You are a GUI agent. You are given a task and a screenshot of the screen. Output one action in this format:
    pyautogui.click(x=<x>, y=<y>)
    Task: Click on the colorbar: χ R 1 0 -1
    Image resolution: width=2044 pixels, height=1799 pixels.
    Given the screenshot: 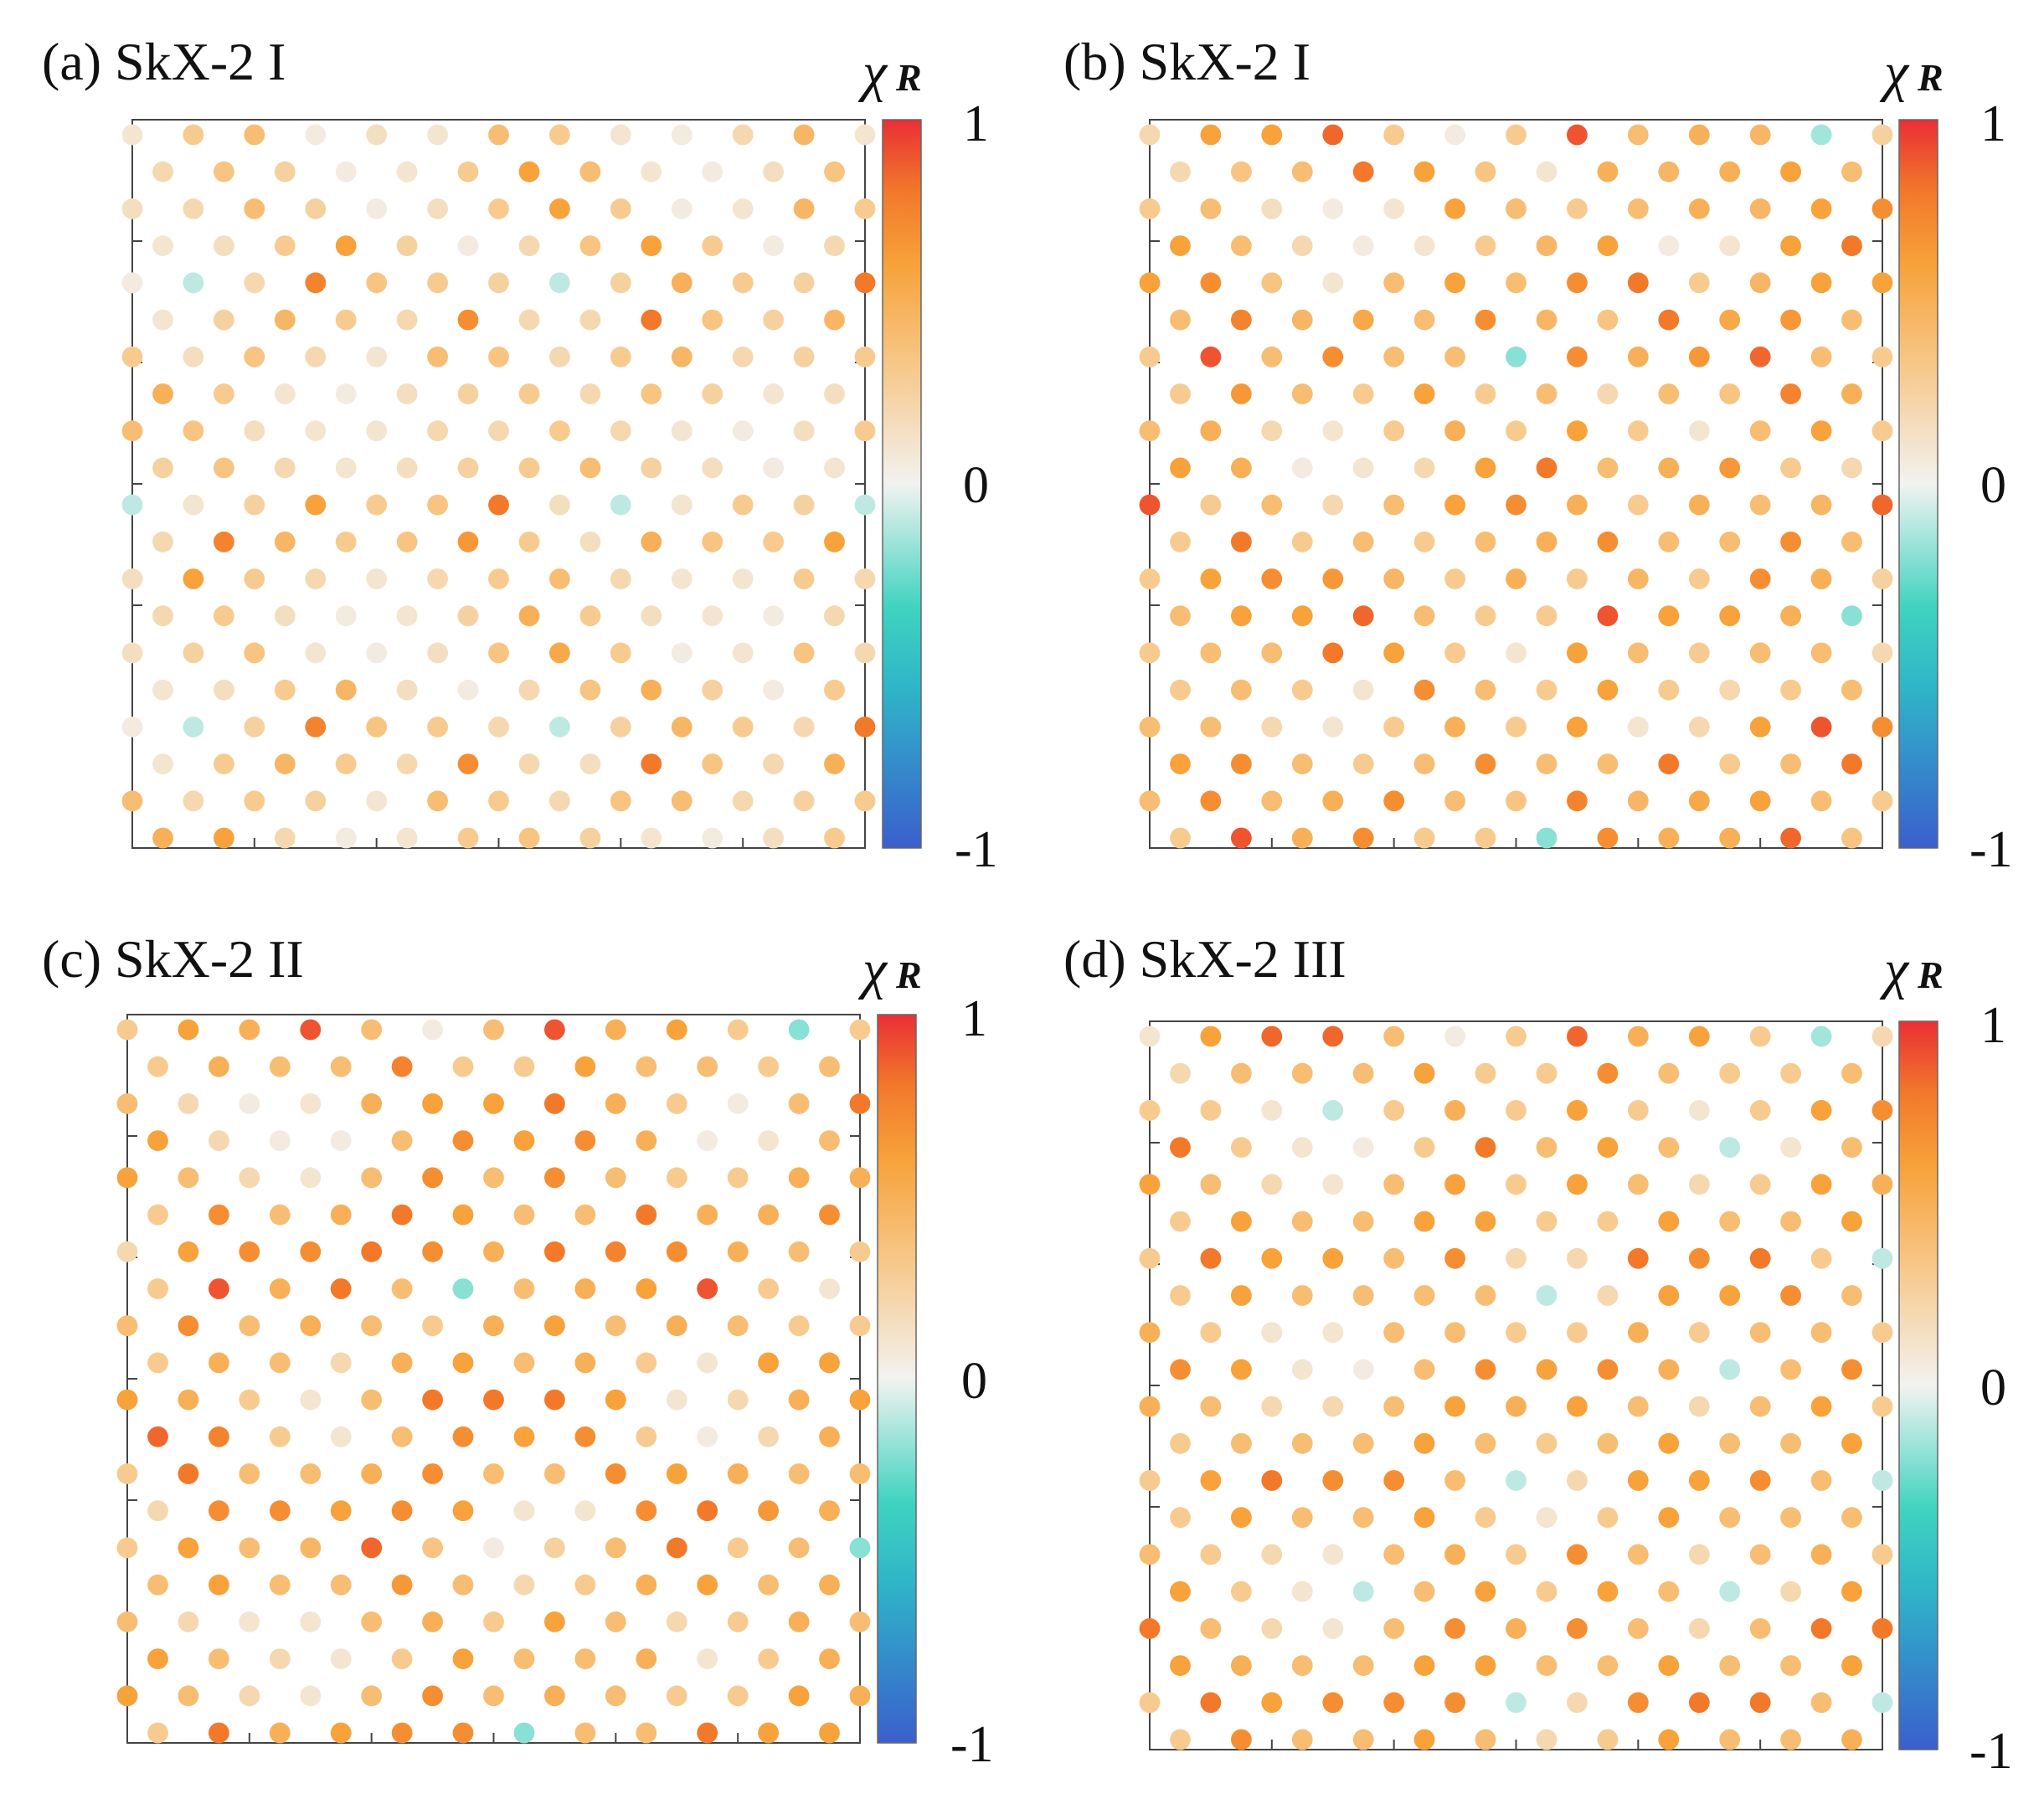 What is the action you would take?
    pyautogui.click(x=927, y=460)
    